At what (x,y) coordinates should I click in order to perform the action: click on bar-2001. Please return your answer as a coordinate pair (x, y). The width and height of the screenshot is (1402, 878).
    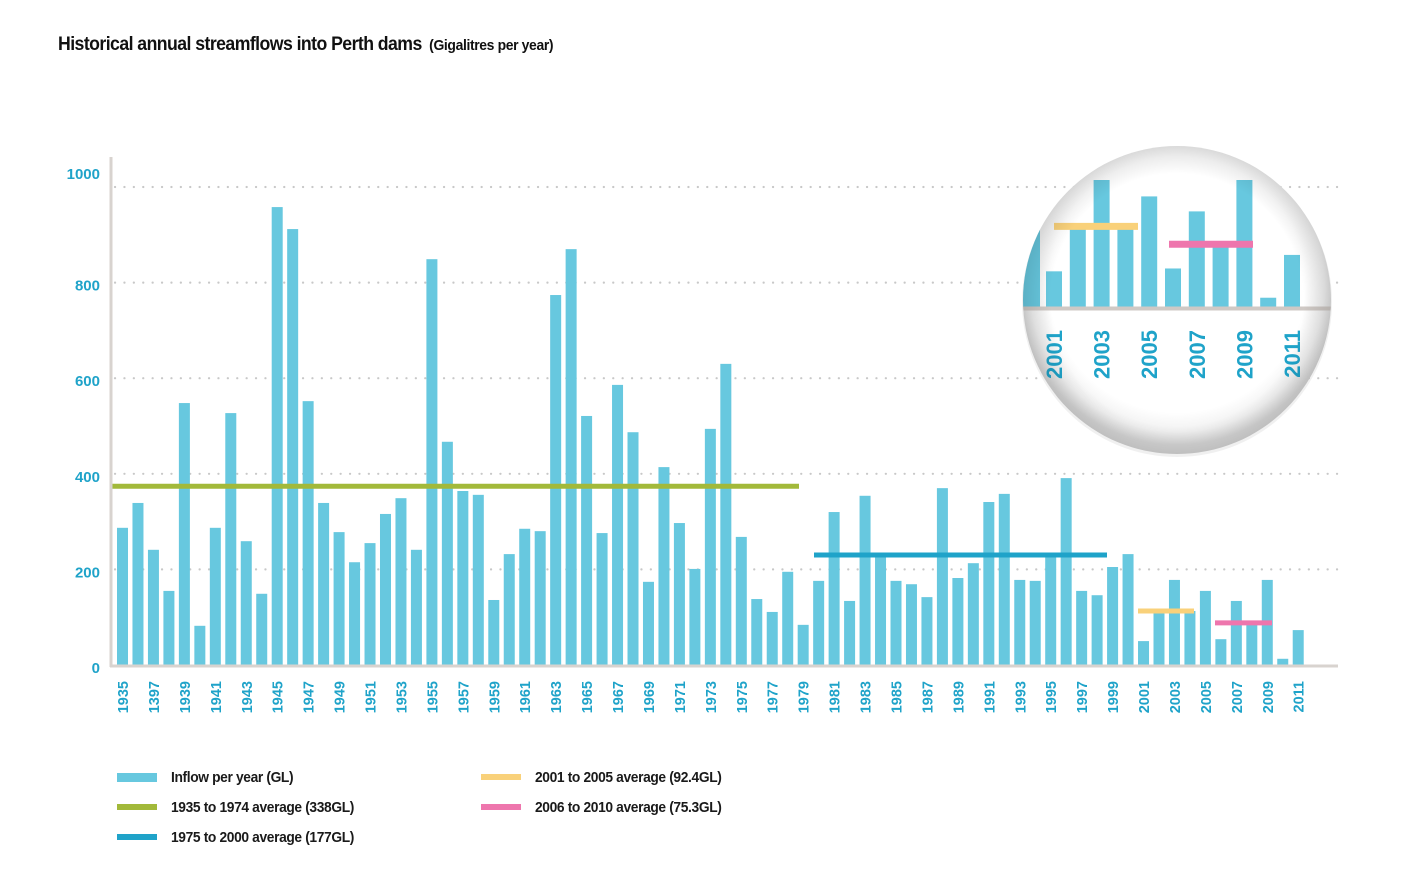
    Looking at the image, I should click on (1144, 653).